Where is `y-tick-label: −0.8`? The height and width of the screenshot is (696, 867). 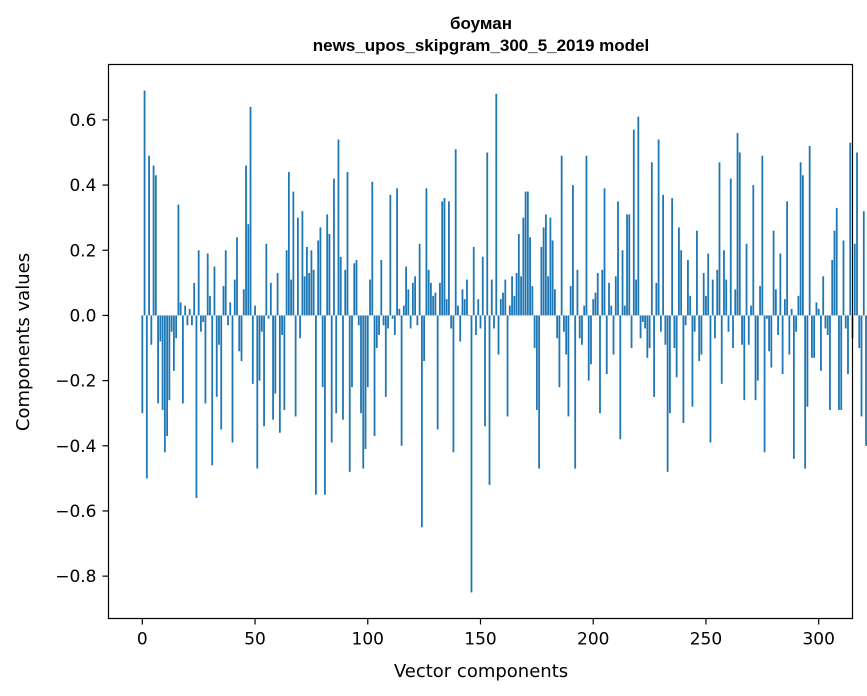 y-tick-label: −0.8 is located at coordinates (75, 577).